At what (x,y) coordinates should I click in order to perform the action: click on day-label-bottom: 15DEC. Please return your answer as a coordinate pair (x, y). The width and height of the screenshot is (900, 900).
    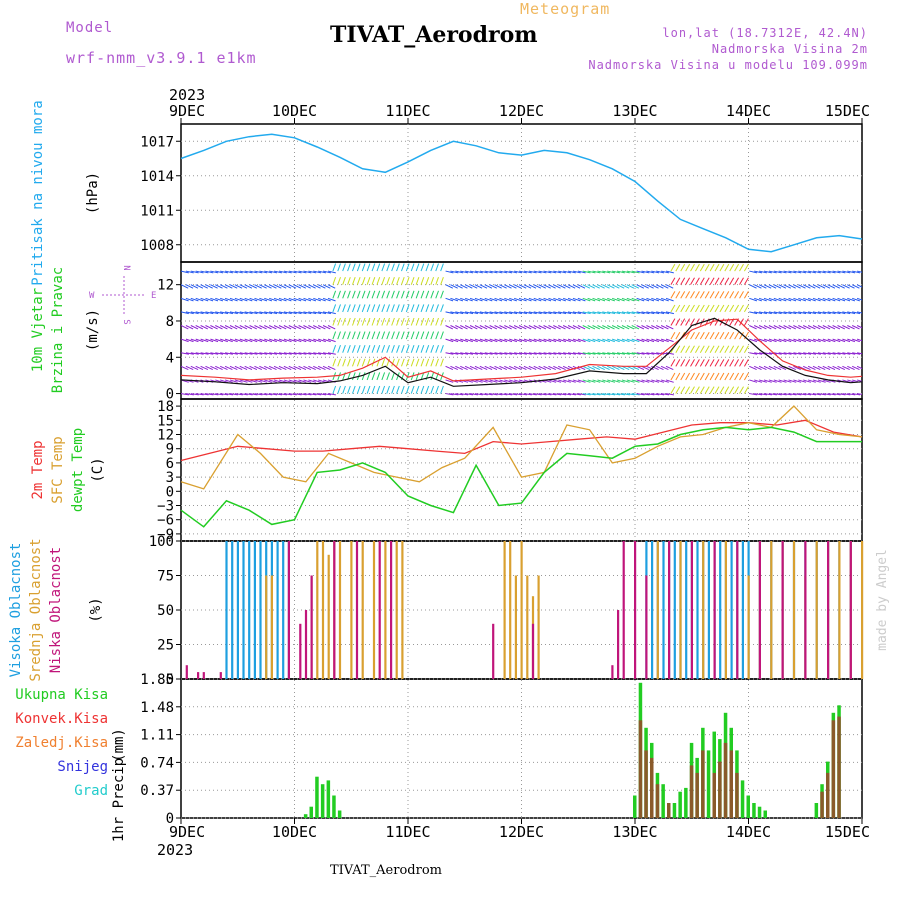
    Looking at the image, I should click on (847, 832).